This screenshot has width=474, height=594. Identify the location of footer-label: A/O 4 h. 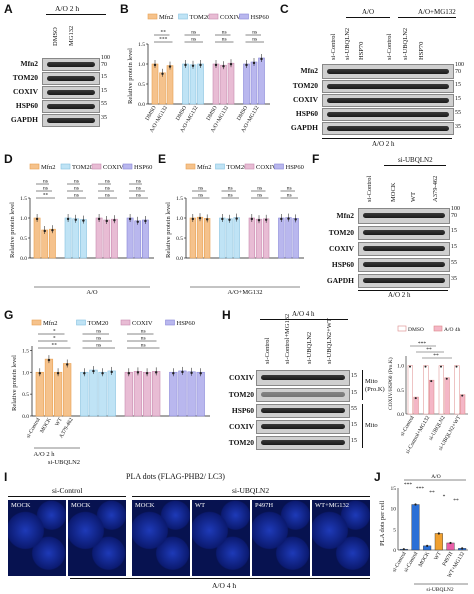
(224, 585).